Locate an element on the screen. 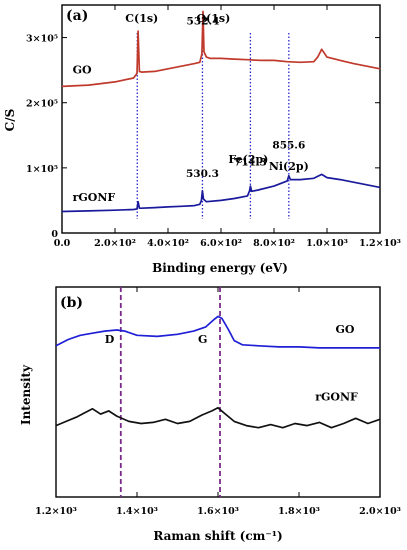  reference-line-label: C(1s) is located at coordinates (141, 18).